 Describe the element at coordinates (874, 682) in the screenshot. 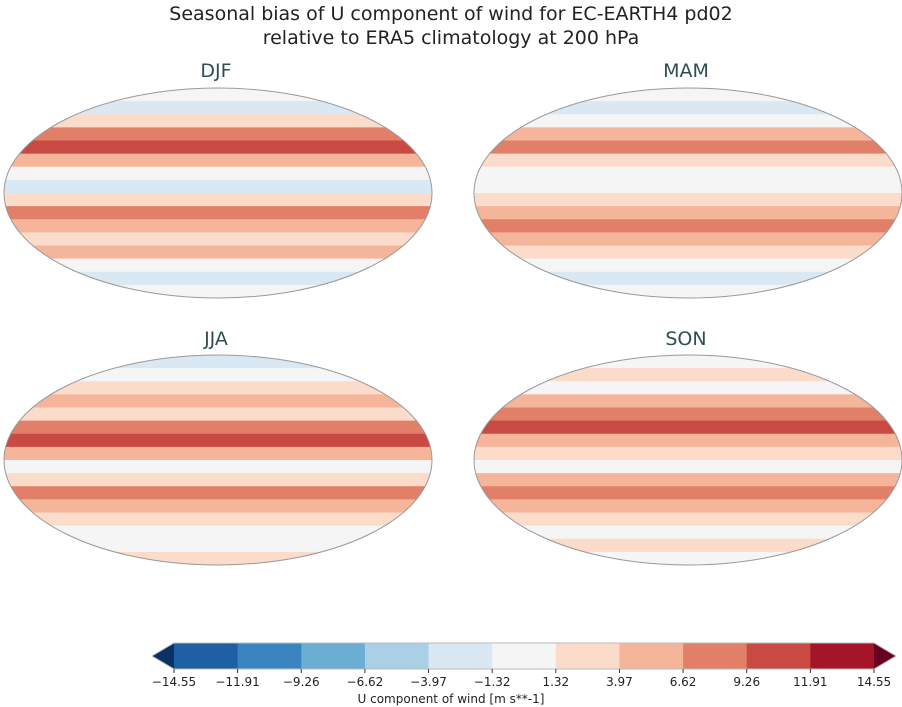

I see `colorbar-tick-label: 14.55` at that location.